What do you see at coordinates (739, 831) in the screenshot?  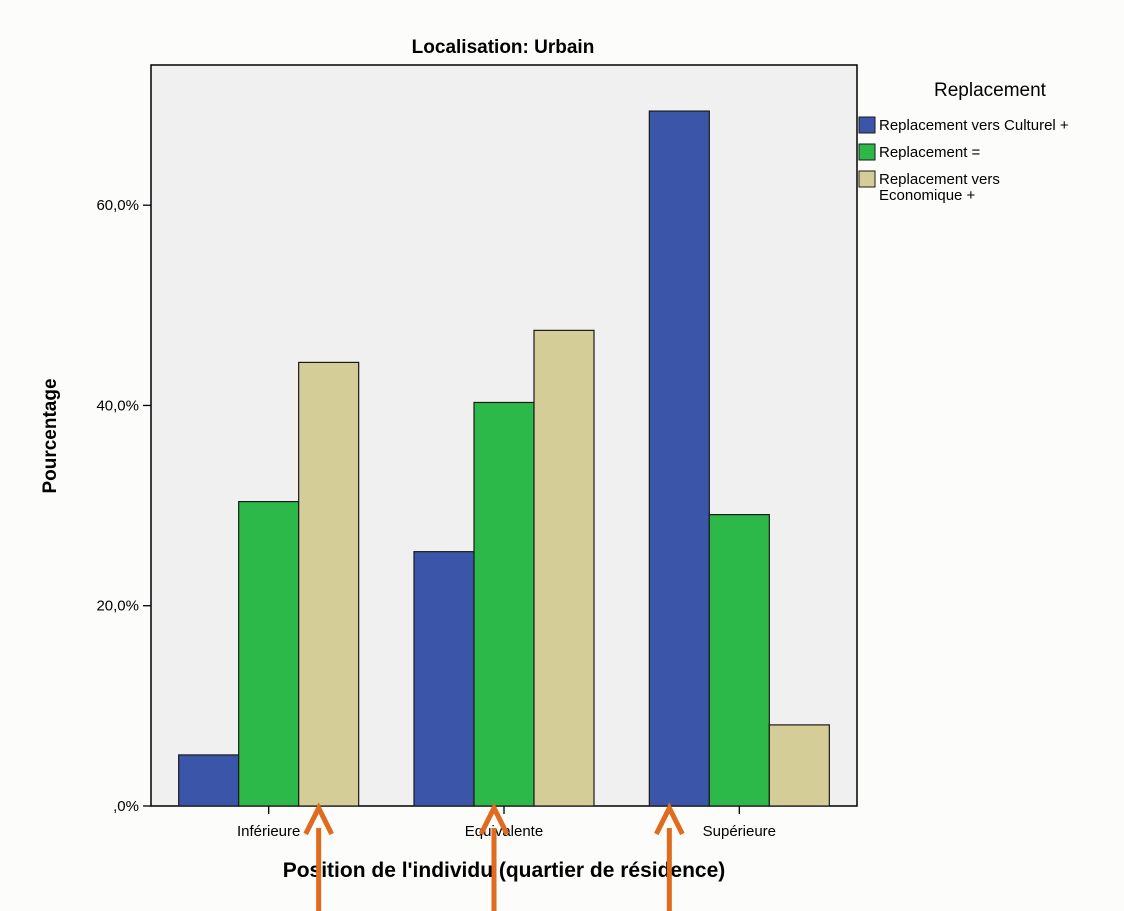 I see `x-tick-label: Supérieure` at bounding box center [739, 831].